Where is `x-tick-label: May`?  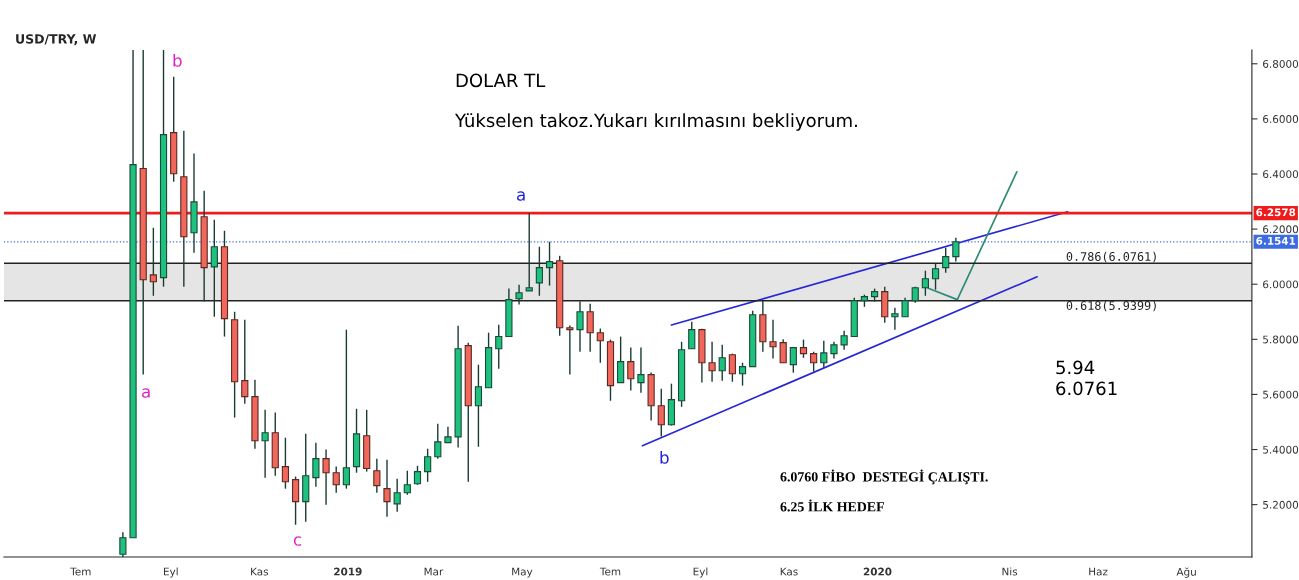
x-tick-label: May is located at coordinates (522, 572).